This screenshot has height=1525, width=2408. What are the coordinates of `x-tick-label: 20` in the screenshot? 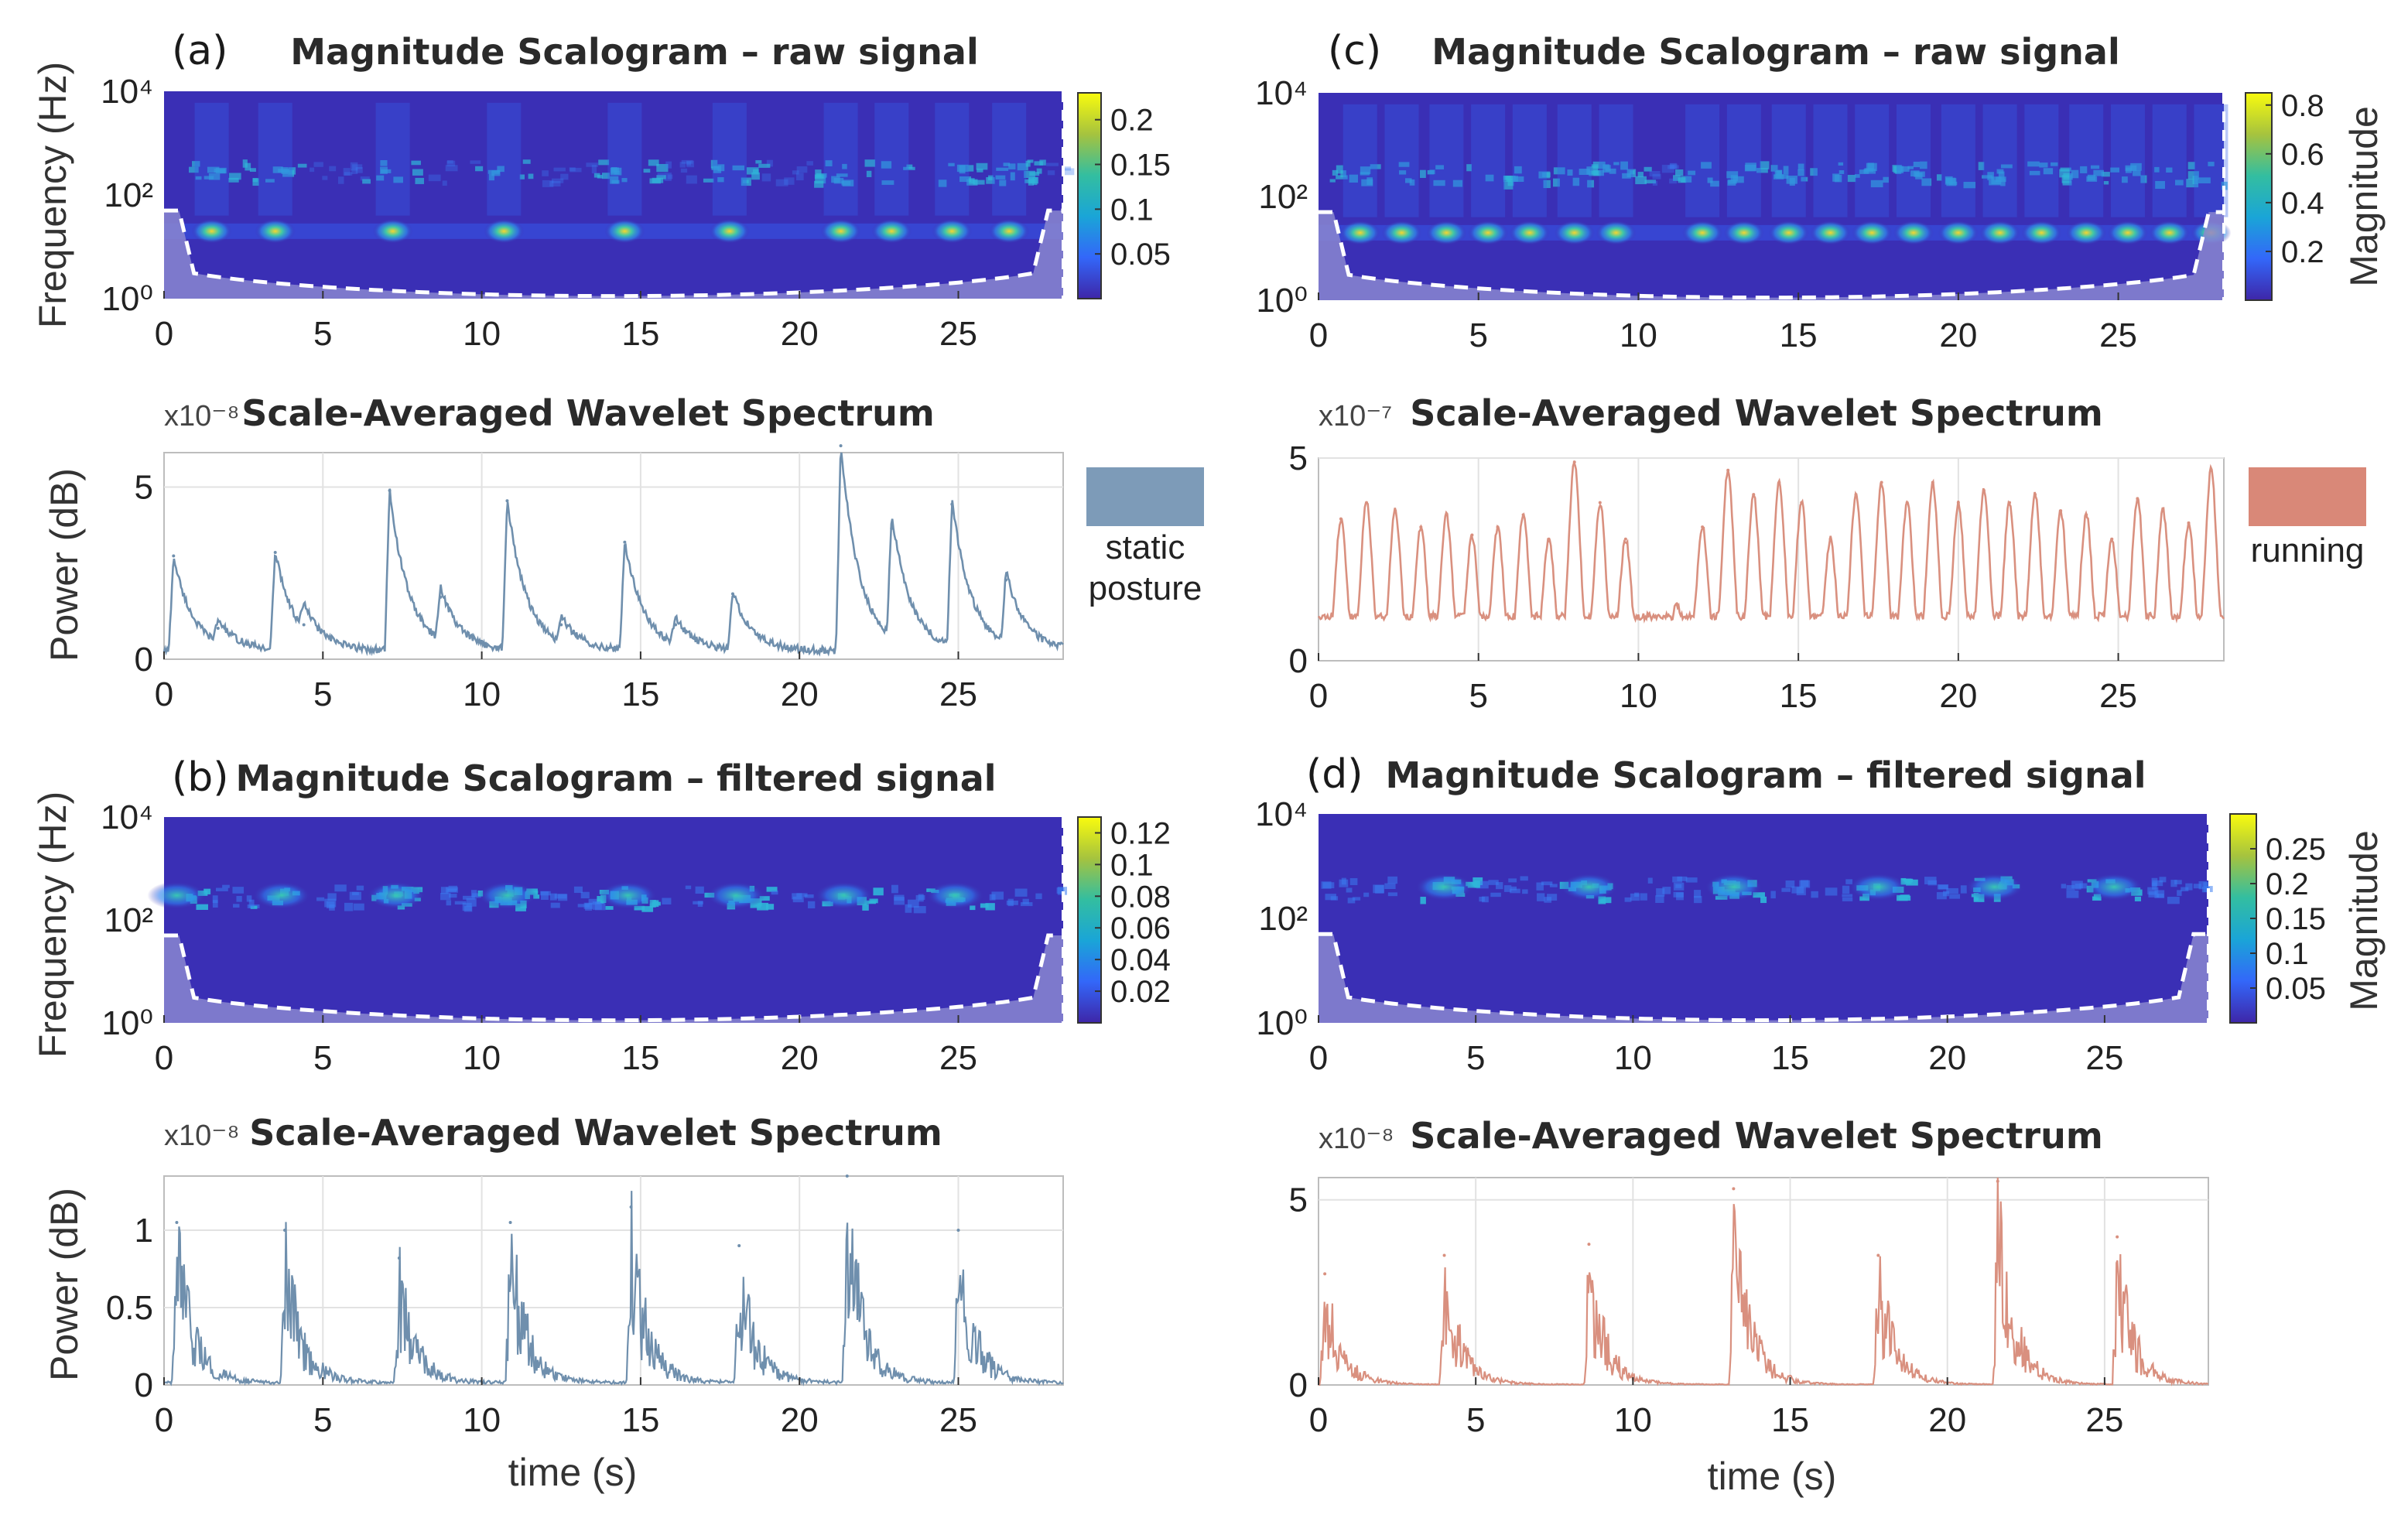 It's located at (800, 334).